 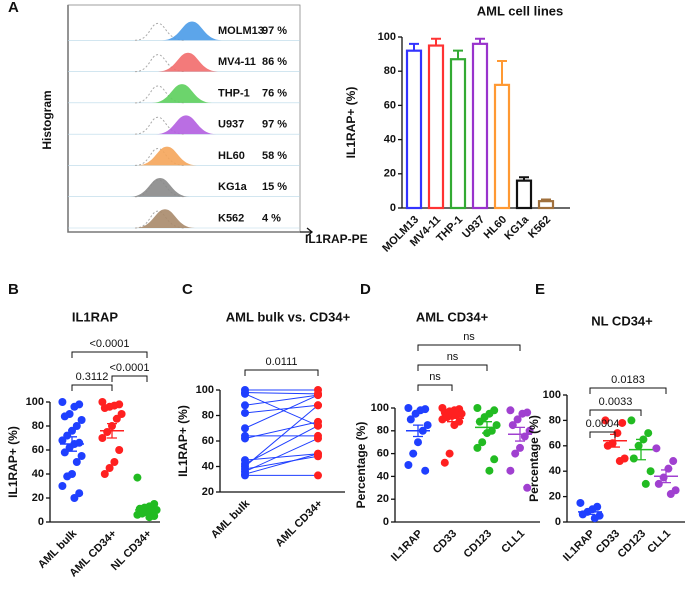 I want to click on bracket-label: <0.0001, so click(x=129, y=368).